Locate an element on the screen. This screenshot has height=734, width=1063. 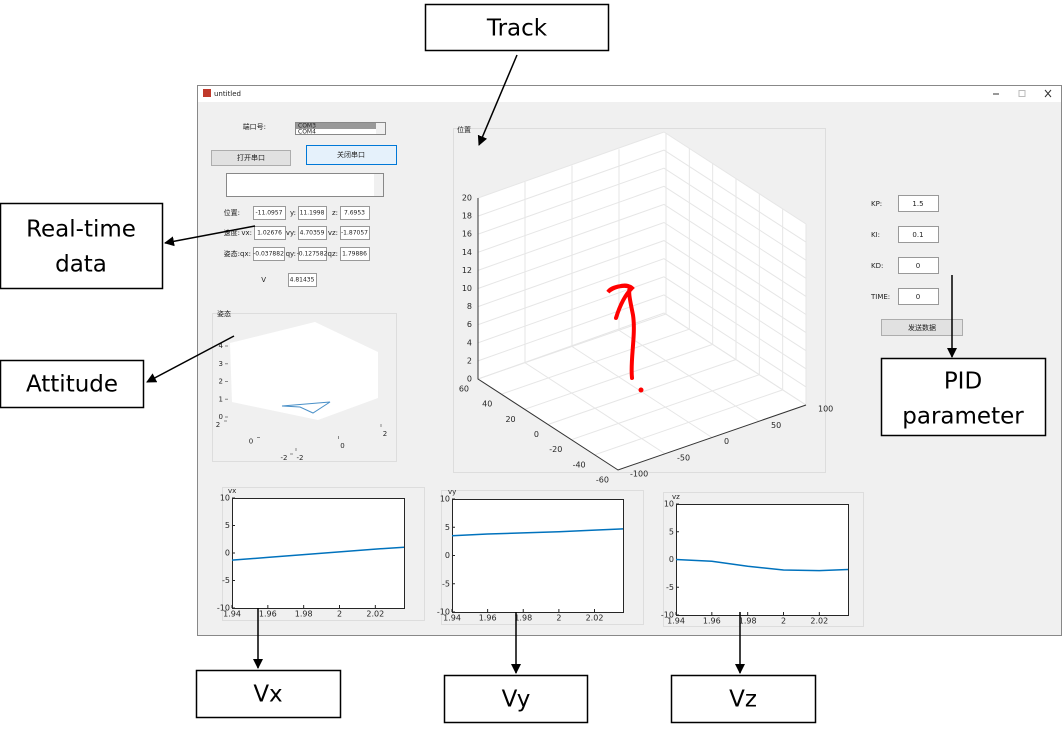
row-label: 速度: is located at coordinates (232, 232).